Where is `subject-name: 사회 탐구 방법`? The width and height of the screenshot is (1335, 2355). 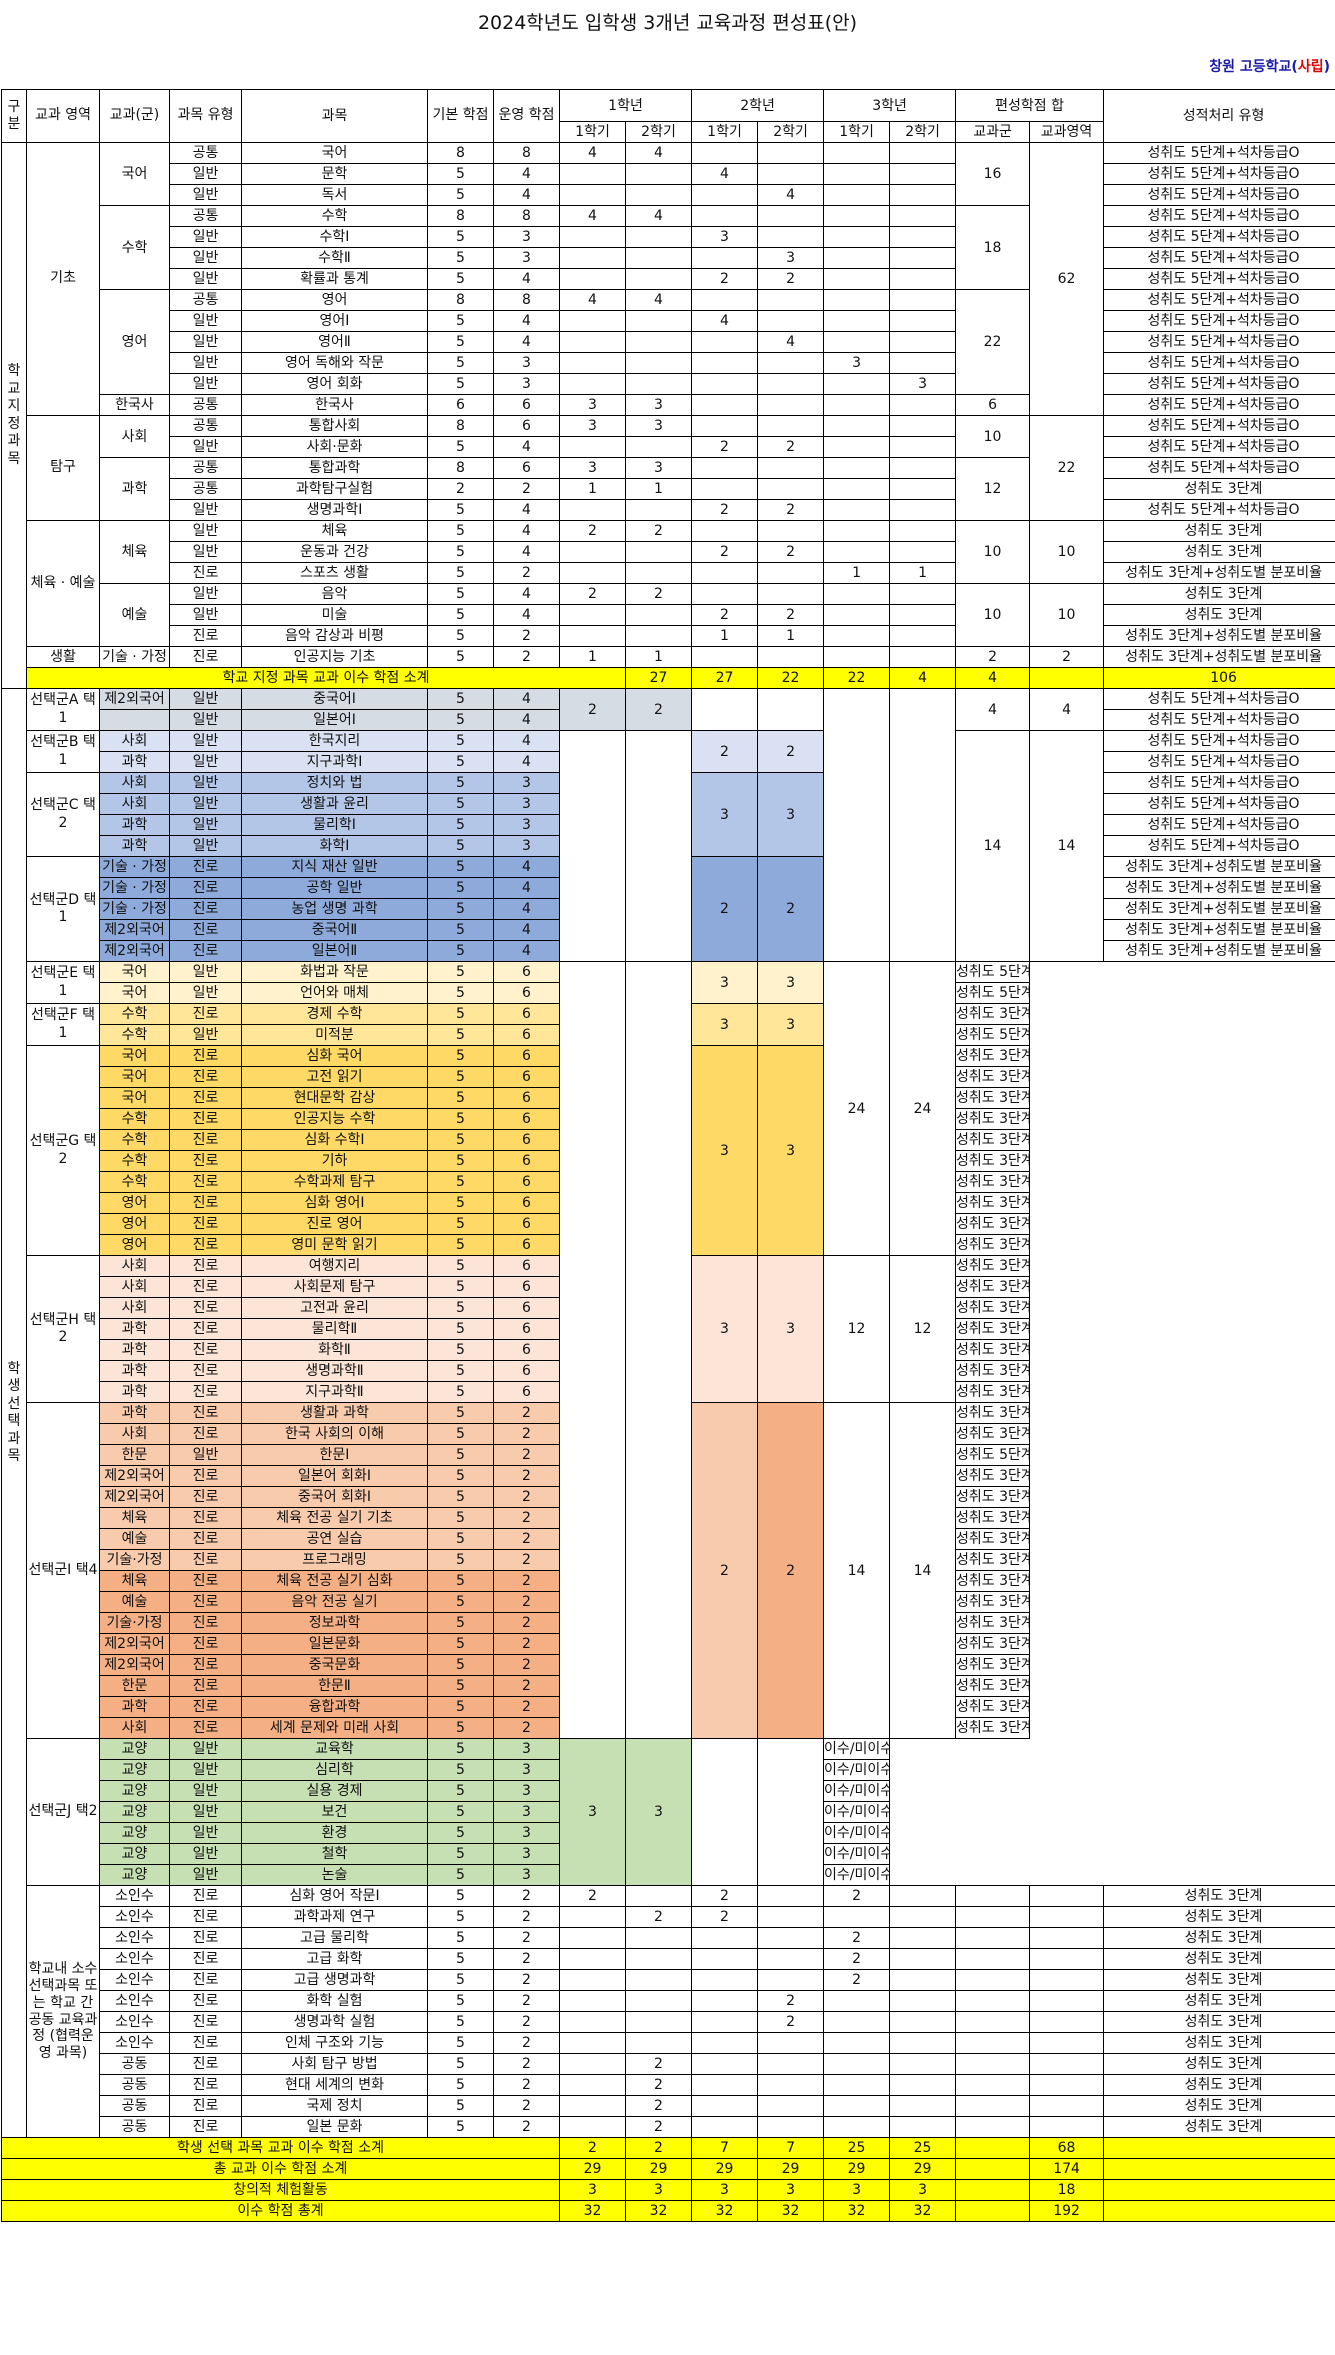 subject-name: 사회 탐구 방법 is located at coordinates (334, 2064).